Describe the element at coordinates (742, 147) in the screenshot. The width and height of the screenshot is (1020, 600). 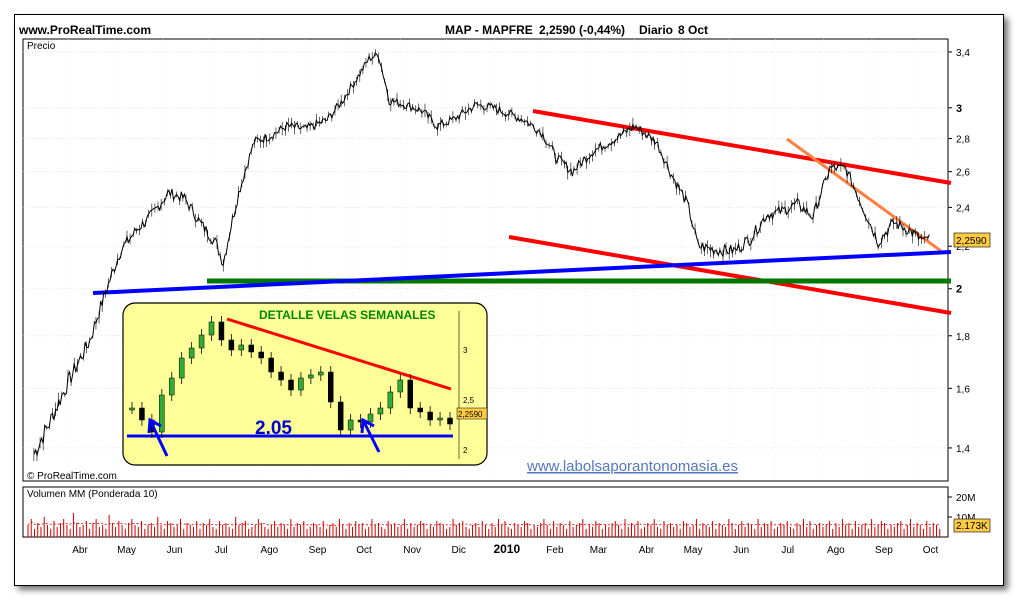
I see `channel-upper-line` at that location.